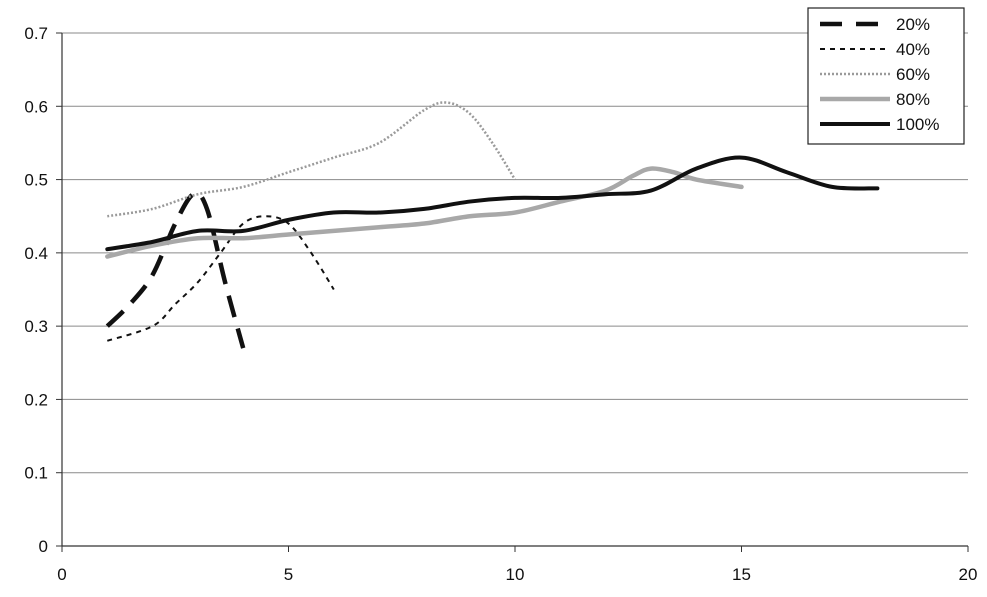  What do you see at coordinates (36, 326) in the screenshot?
I see `y-tick-label: 0.3` at bounding box center [36, 326].